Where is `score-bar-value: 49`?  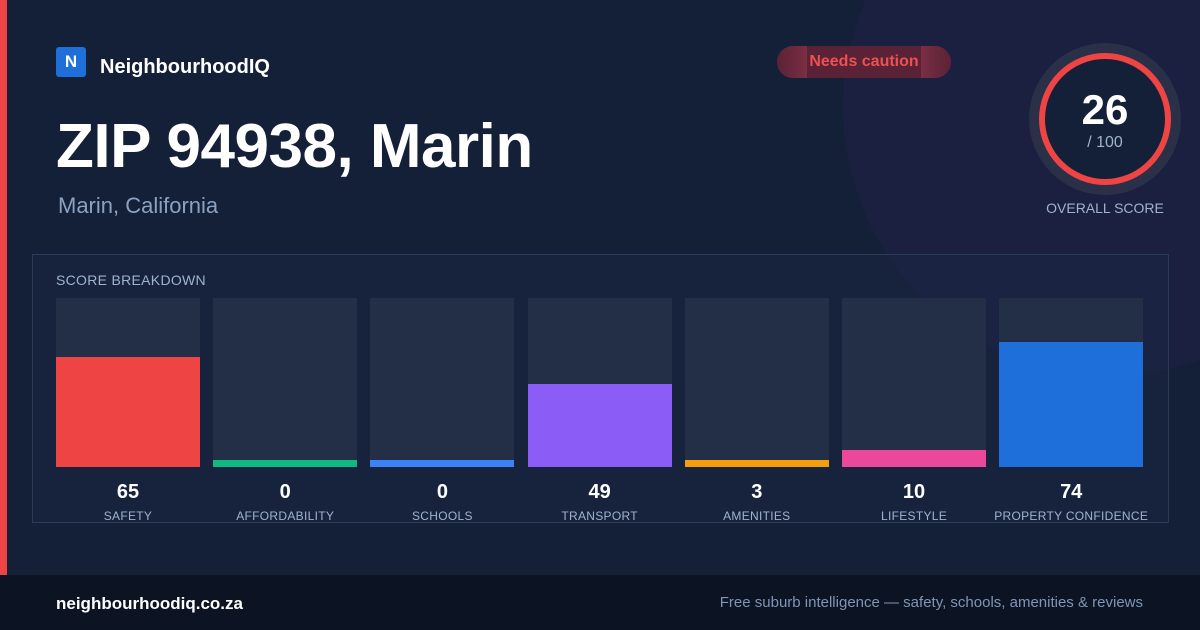
score-bar-value: 49 is located at coordinates (599, 492).